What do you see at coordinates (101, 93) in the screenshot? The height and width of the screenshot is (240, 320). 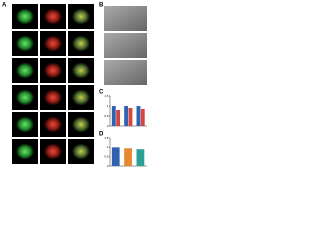 I see `panel-label: C` at bounding box center [101, 93].